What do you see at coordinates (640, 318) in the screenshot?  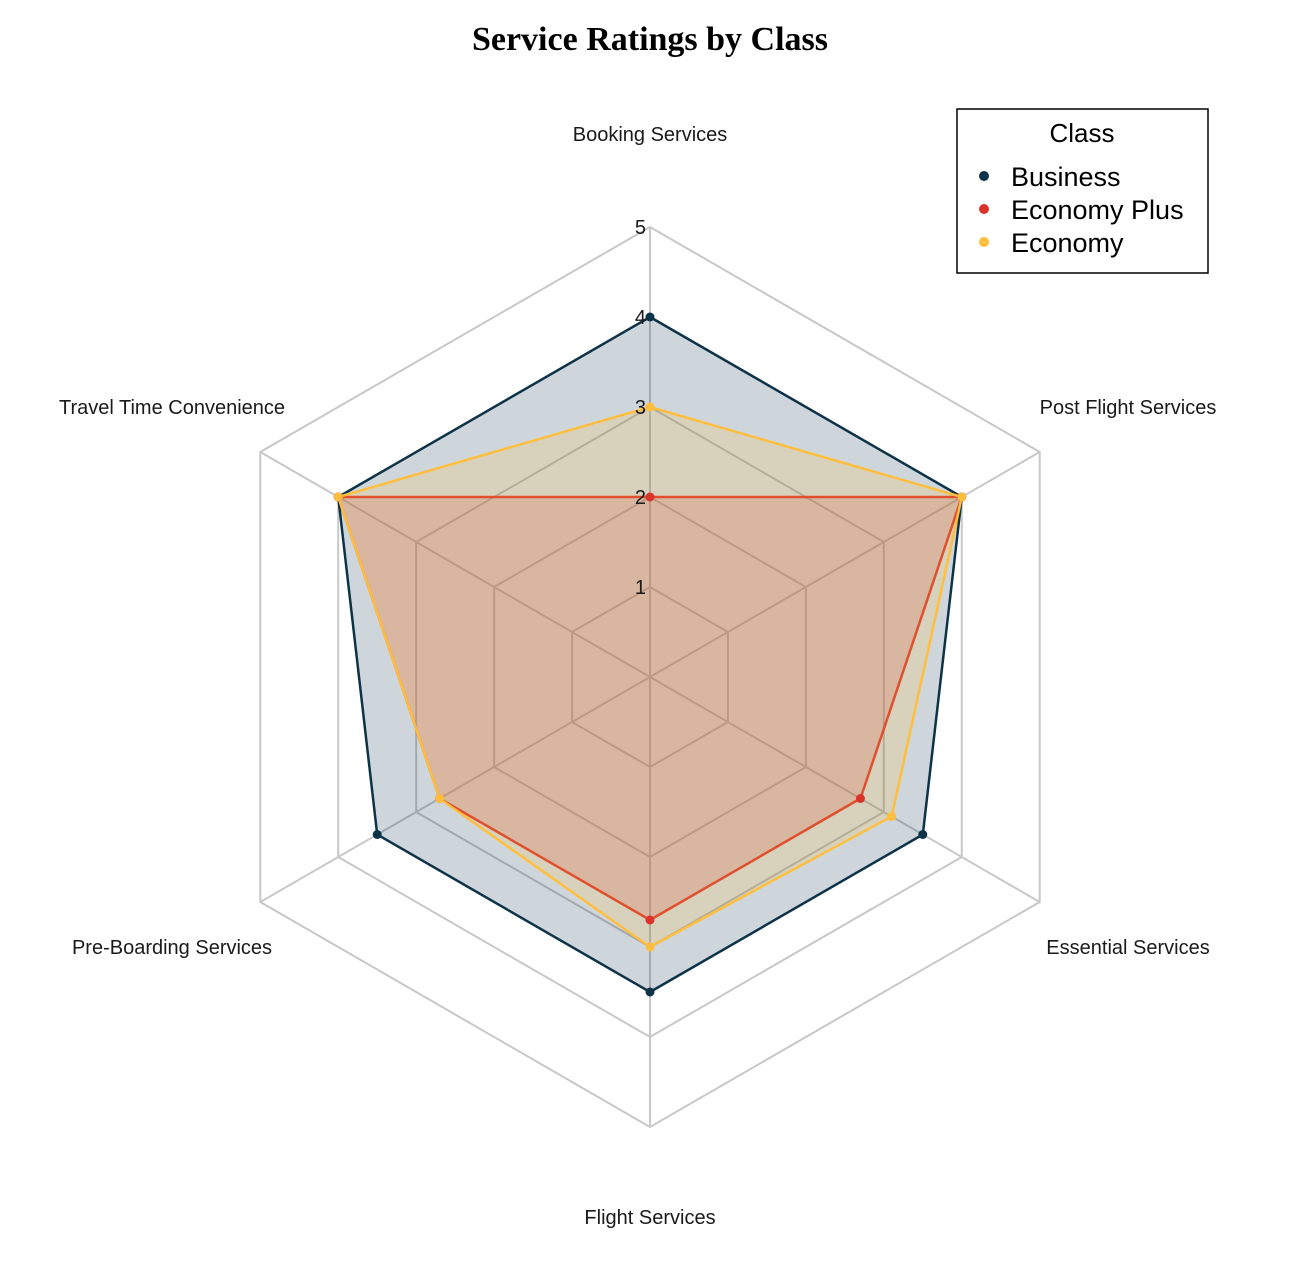 I see `tick-label: 4` at bounding box center [640, 318].